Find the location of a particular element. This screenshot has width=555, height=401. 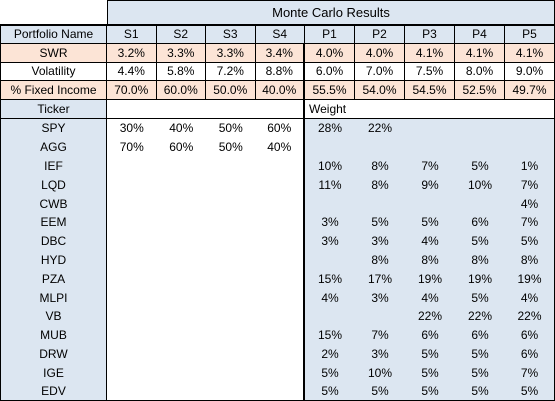

column-header: P2 is located at coordinates (380, 34).